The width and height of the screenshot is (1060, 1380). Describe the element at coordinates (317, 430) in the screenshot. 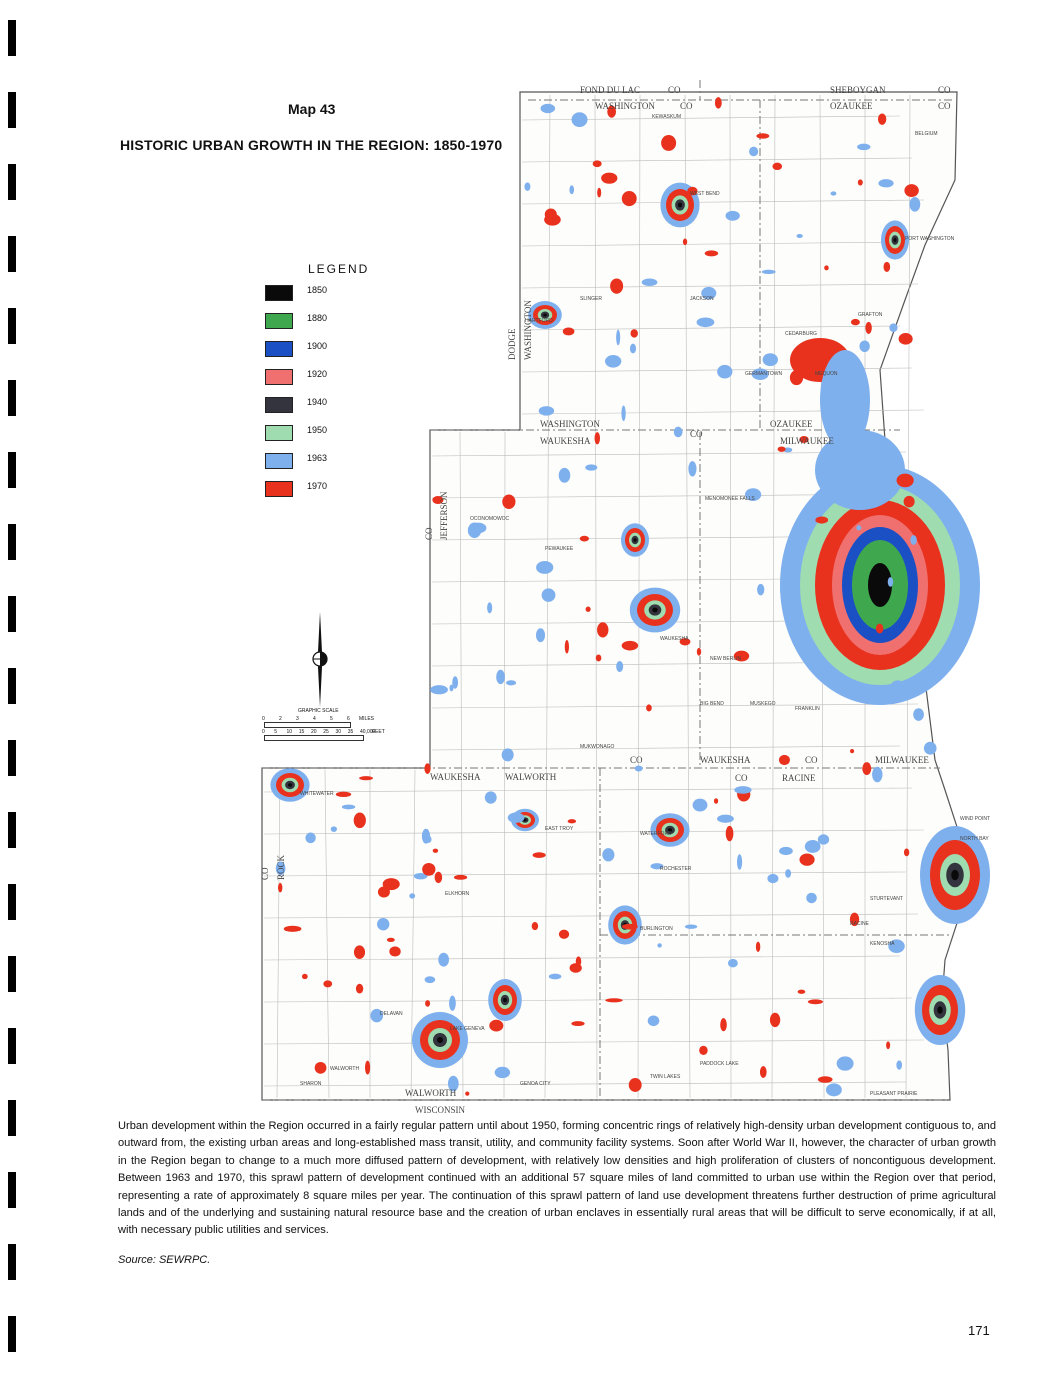

I see `legend-label: 1950` at that location.